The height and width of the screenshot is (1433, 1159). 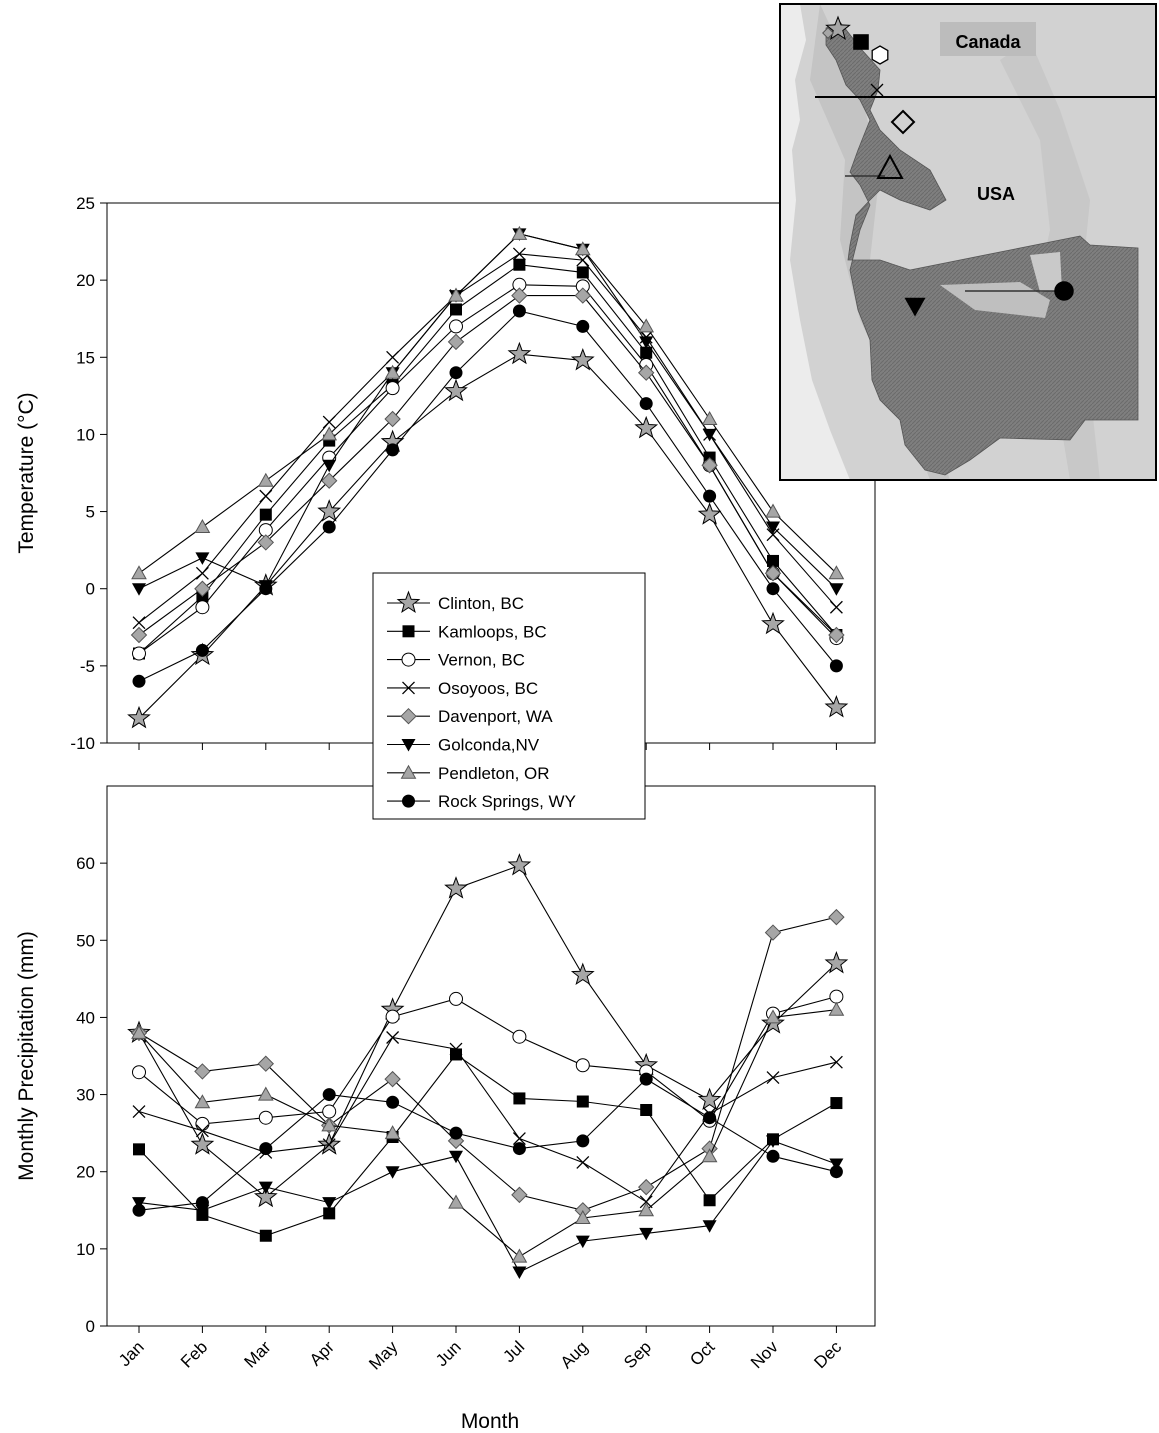 What do you see at coordinates (194, 1354) in the screenshot?
I see `x-tick-label: Feb` at bounding box center [194, 1354].